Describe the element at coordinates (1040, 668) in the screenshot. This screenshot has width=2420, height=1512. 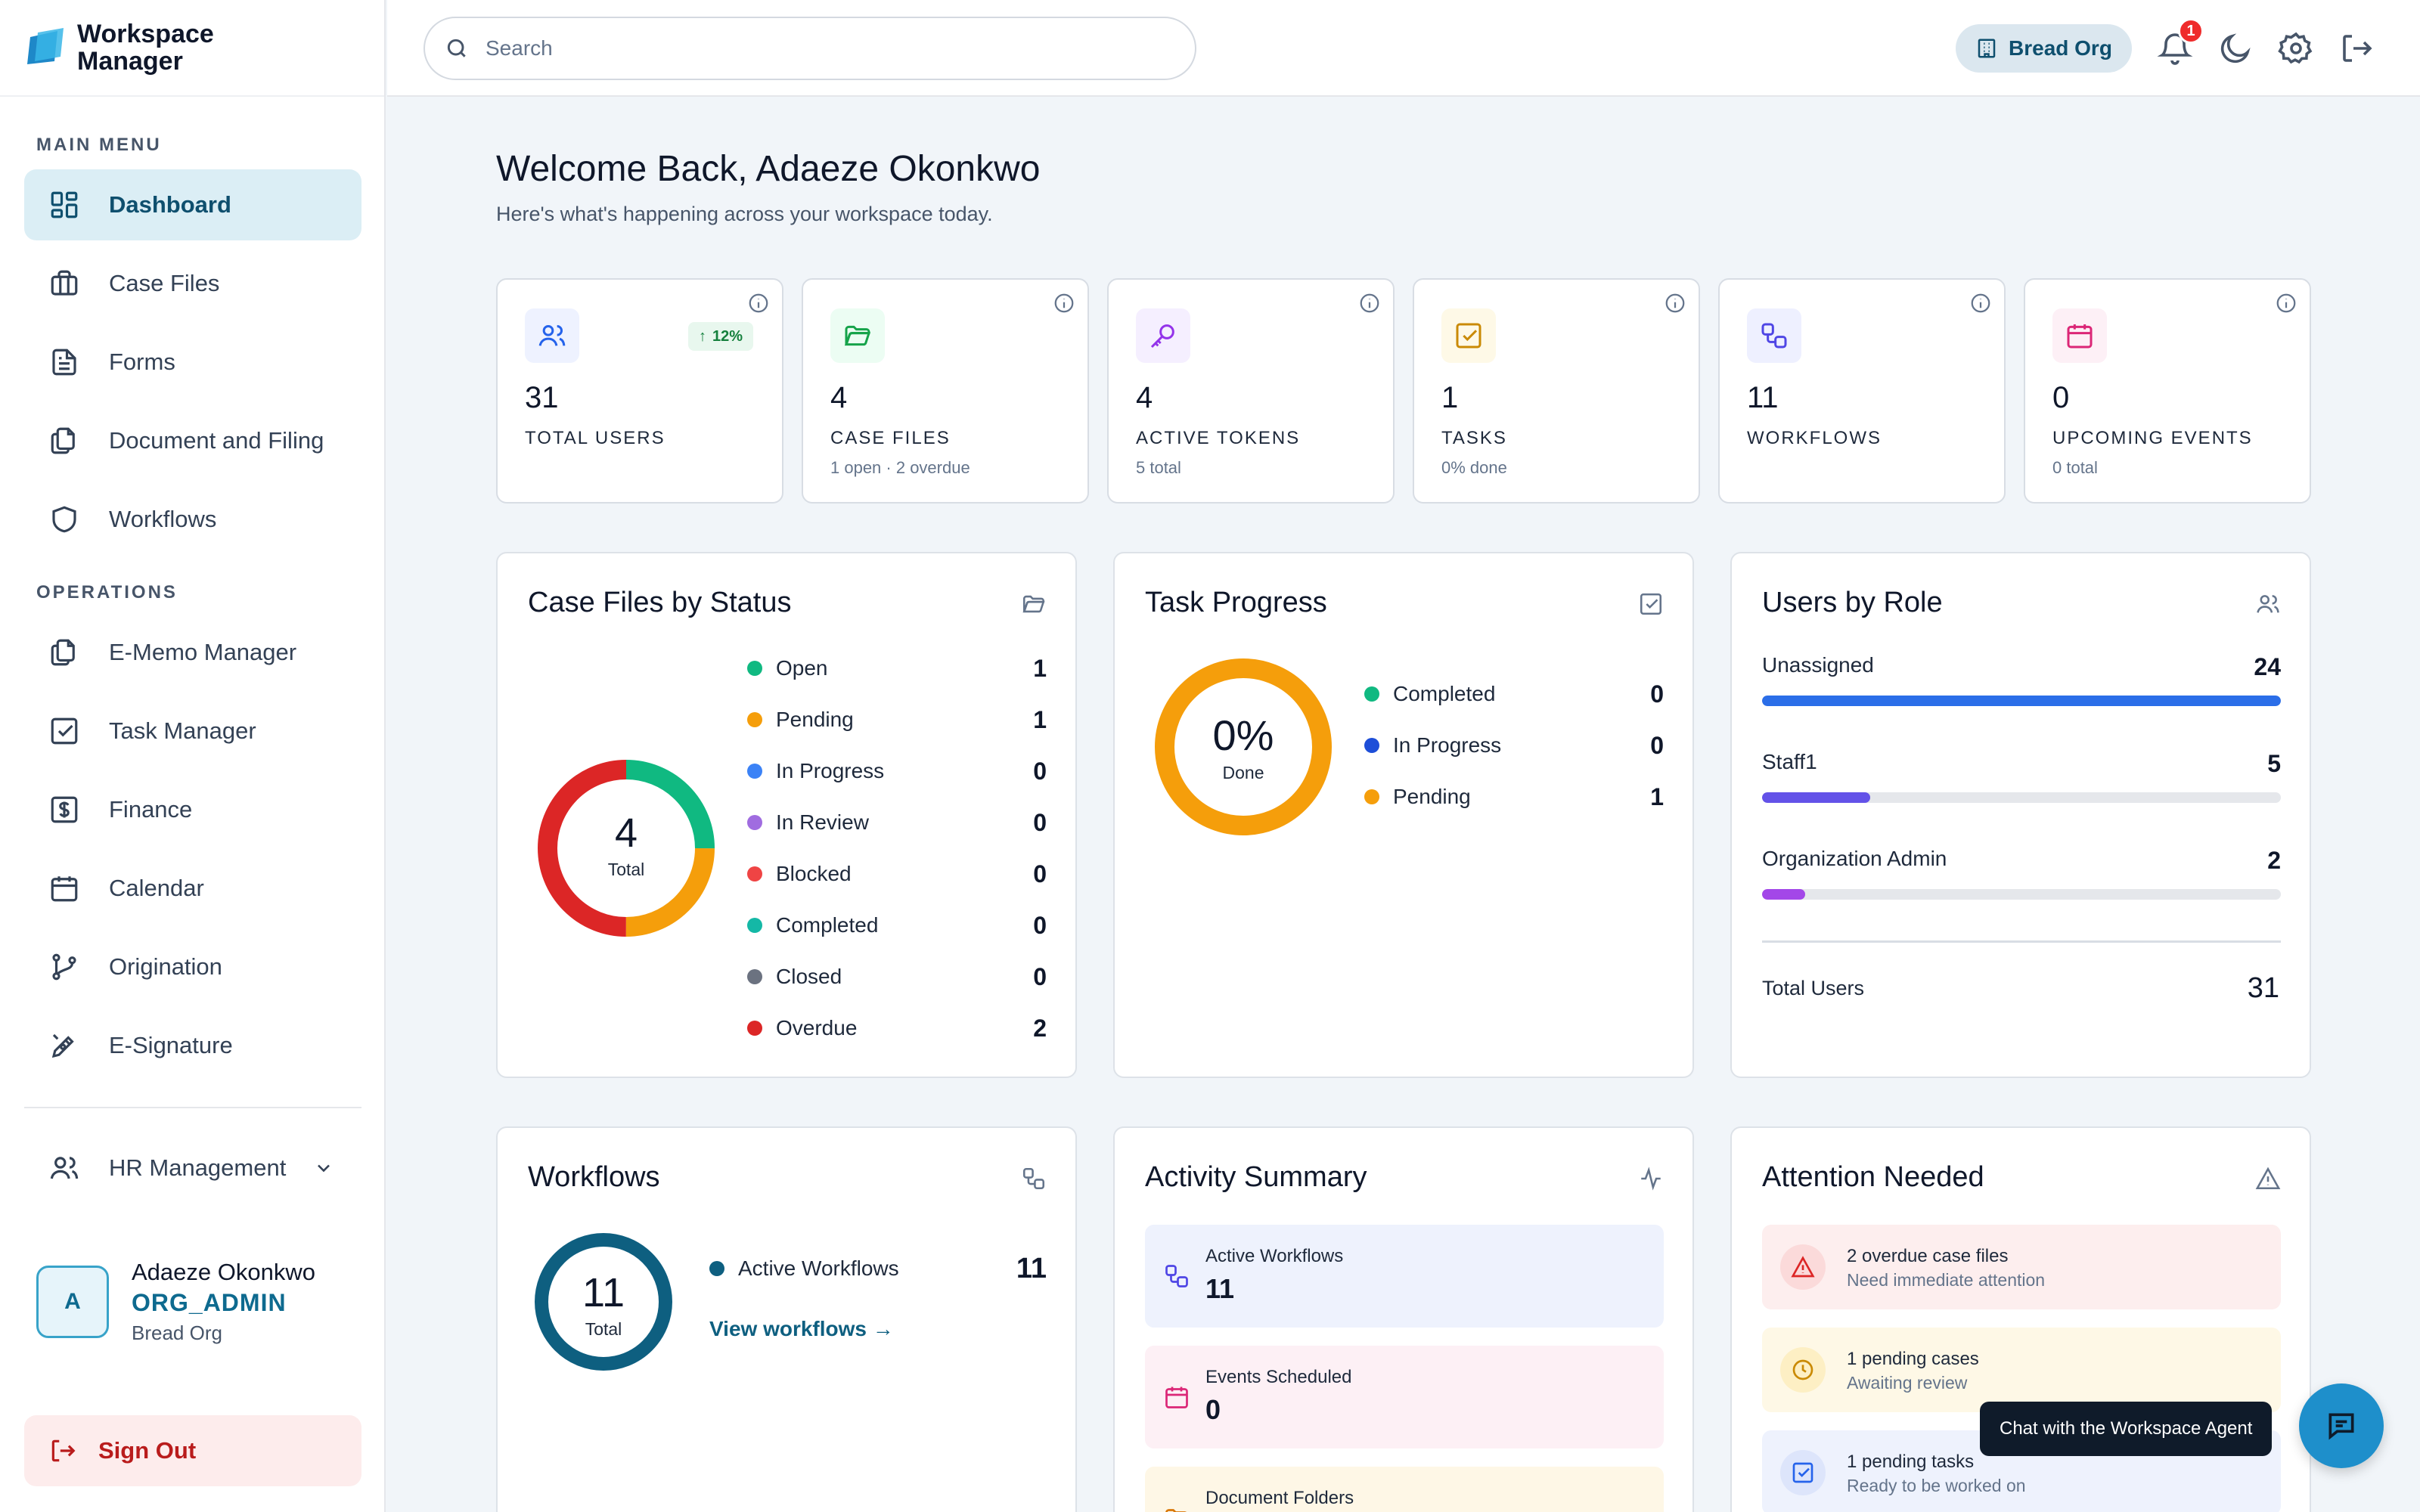
I see `legend-value: 1` at that location.